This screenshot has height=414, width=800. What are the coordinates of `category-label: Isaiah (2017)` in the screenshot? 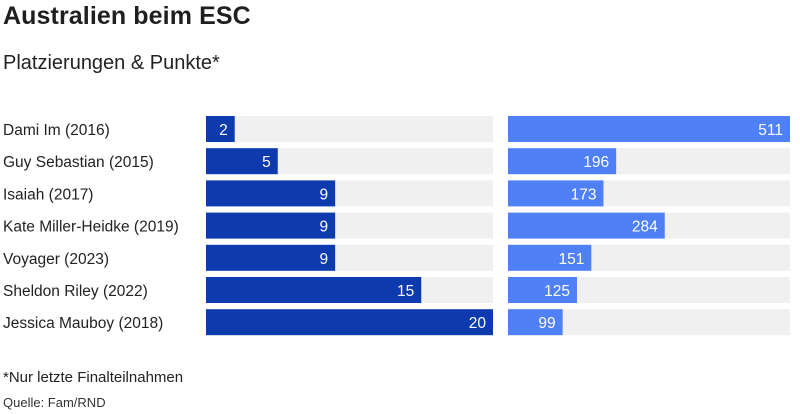 It's located at (48, 194).